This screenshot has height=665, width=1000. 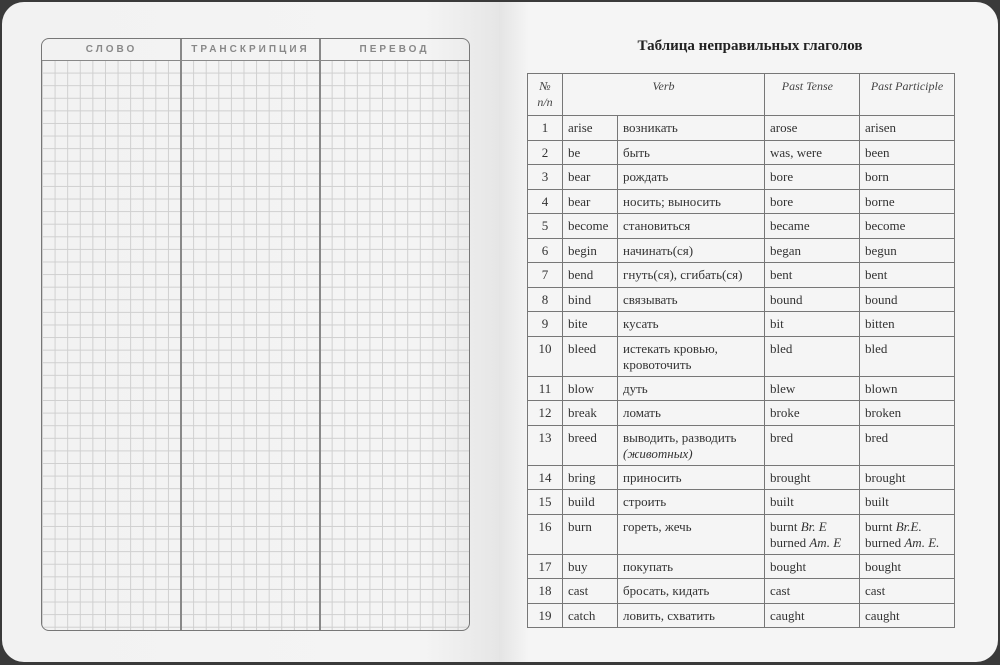 What do you see at coordinates (590, 477) in the screenshot?
I see `verb-english: bring` at bounding box center [590, 477].